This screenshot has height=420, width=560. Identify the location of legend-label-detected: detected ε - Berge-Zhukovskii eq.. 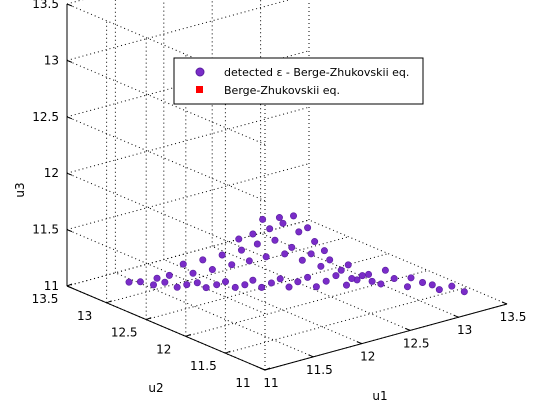
(316, 72).